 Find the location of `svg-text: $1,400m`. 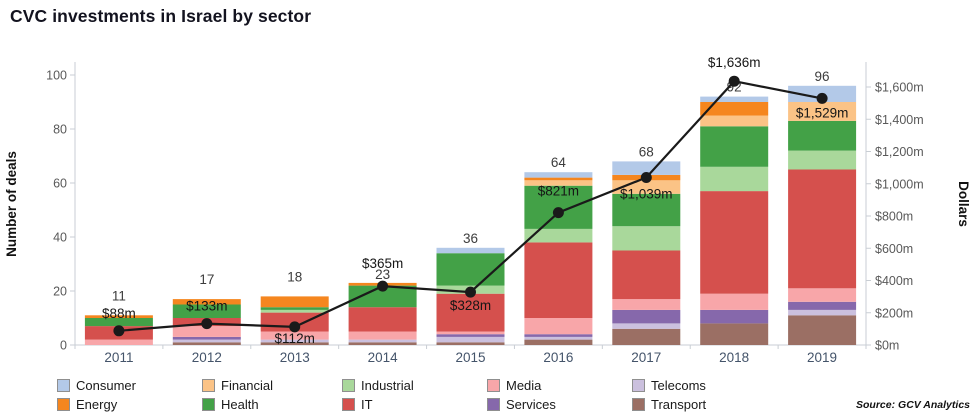

svg-text: $1,400m is located at coordinates (899, 120).